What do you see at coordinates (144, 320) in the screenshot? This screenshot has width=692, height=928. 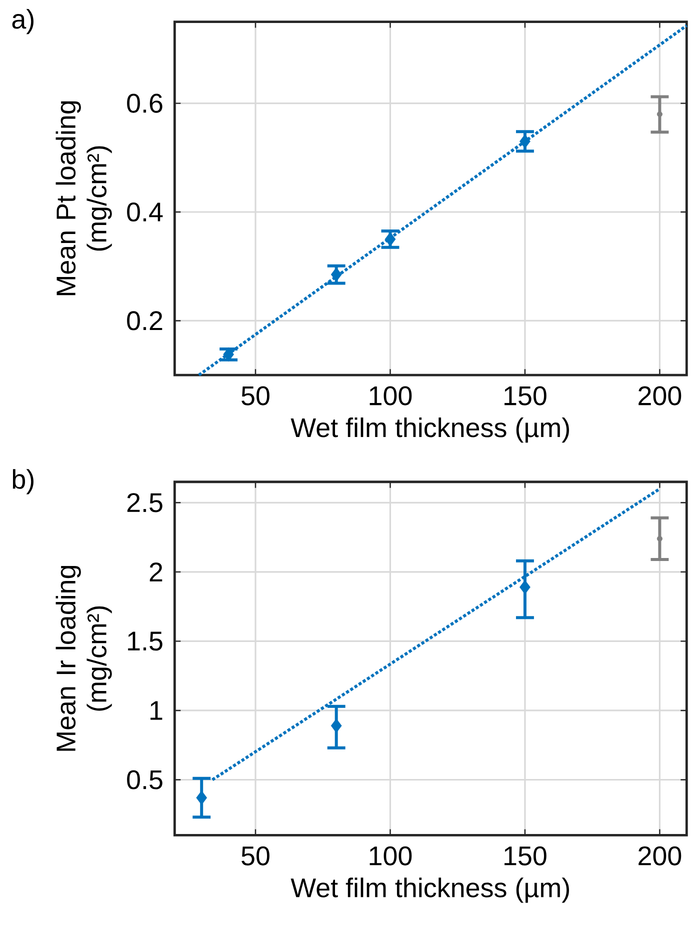 I see `y-tick-label: 0.2` at bounding box center [144, 320].